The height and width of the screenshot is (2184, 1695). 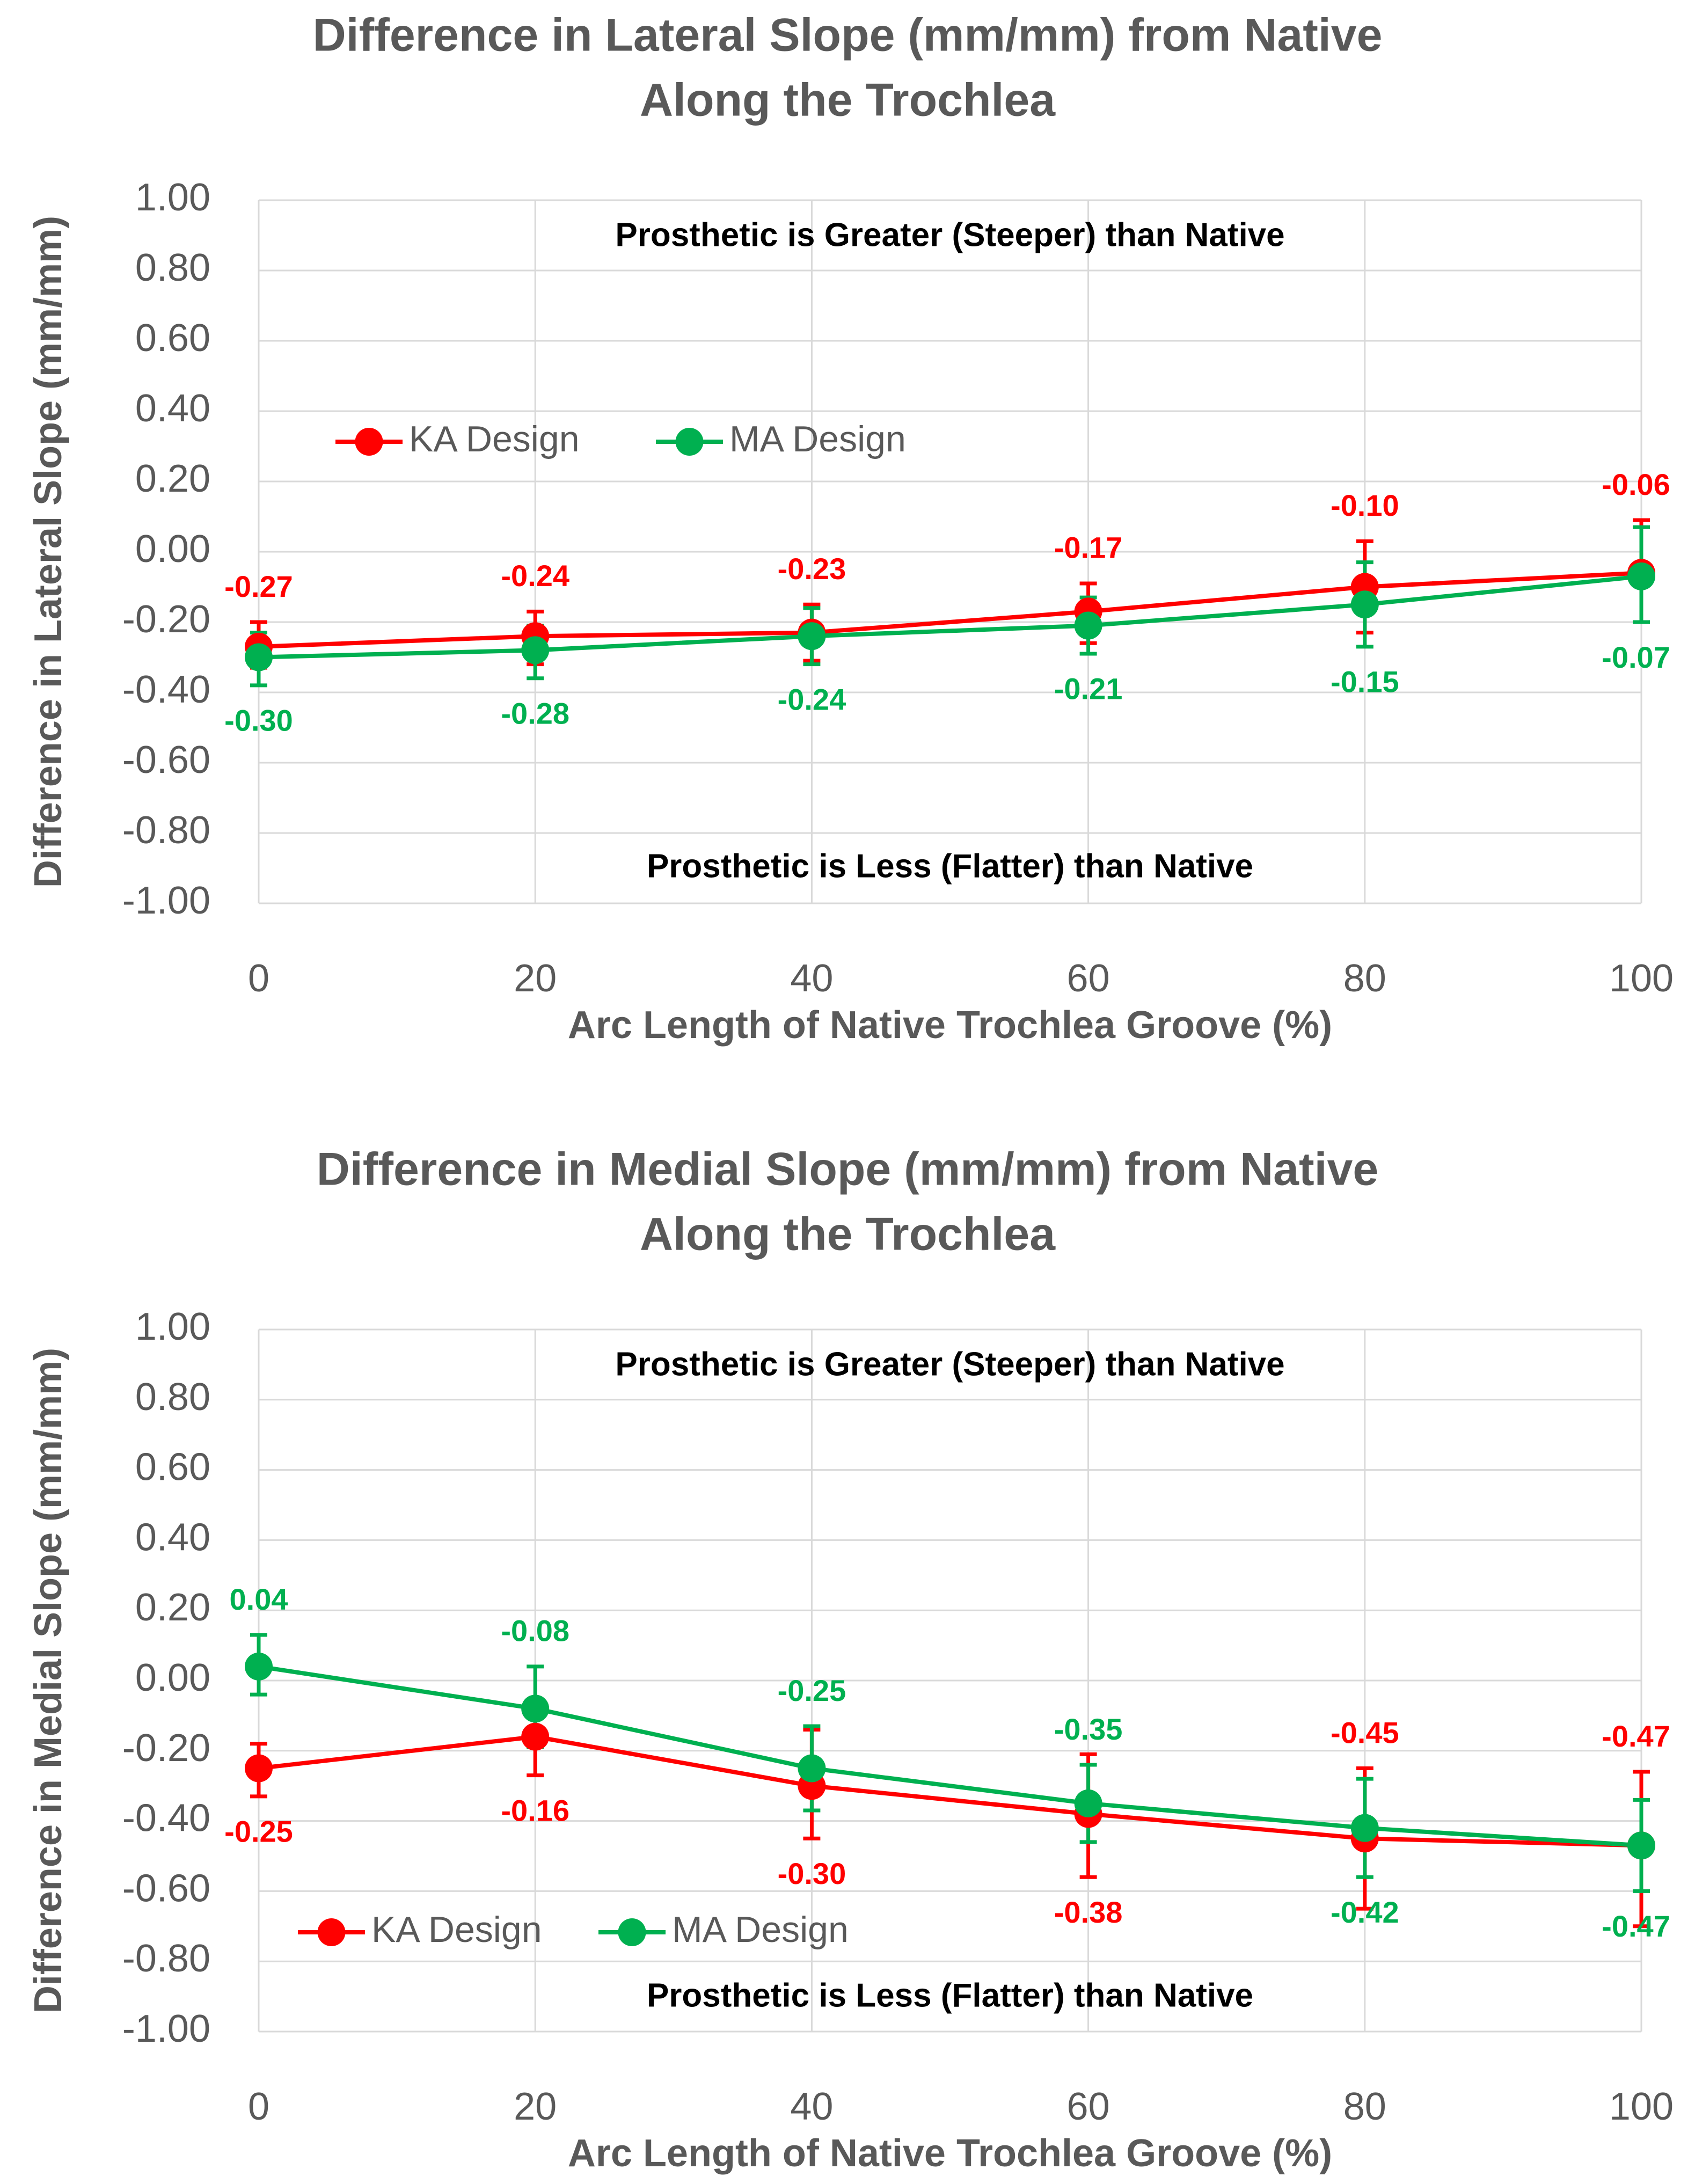 I want to click on data-label-ma: -0.35, so click(x=1088, y=1729).